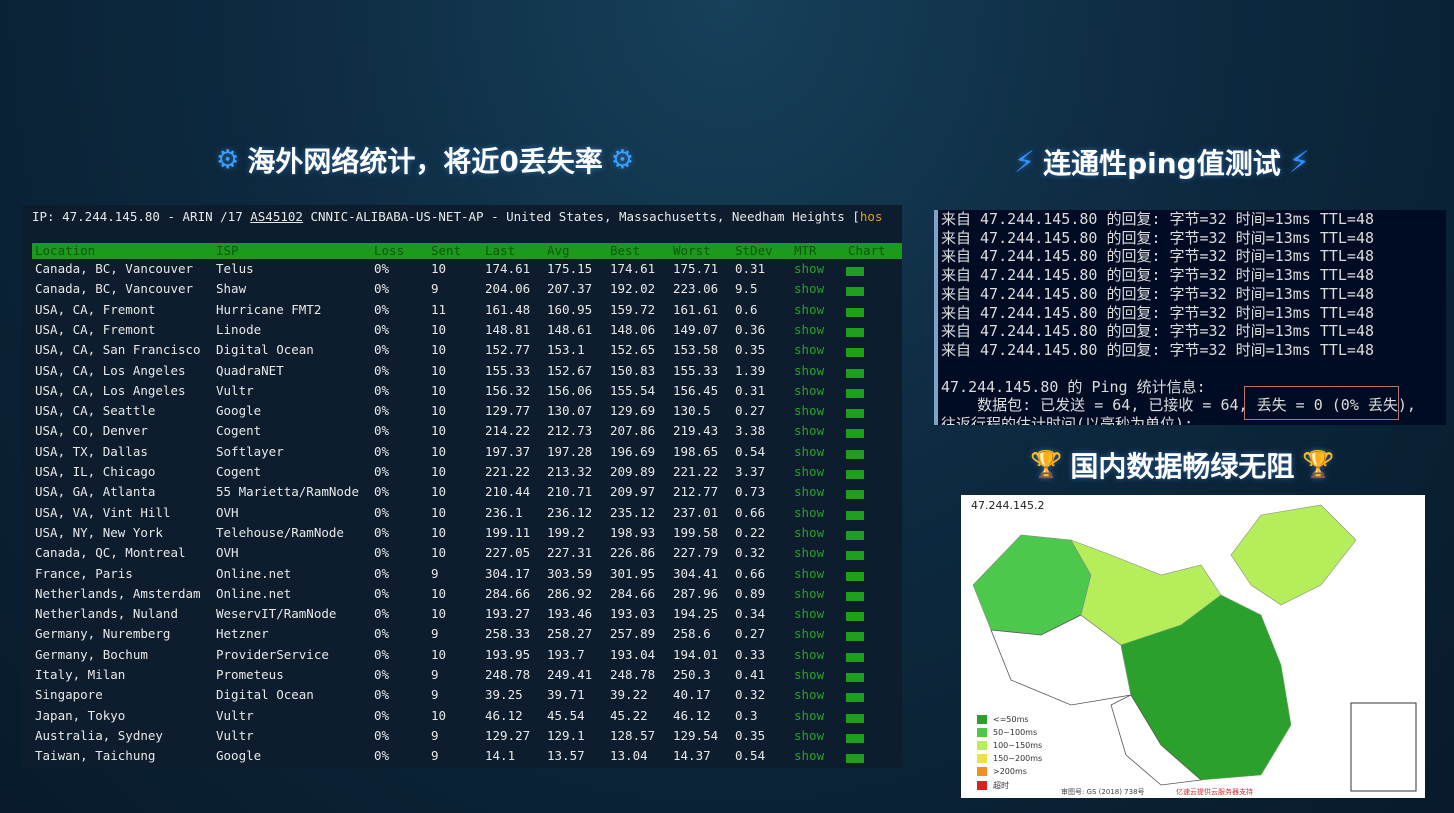  I want to click on table-cell: 0.35, so click(750, 350).